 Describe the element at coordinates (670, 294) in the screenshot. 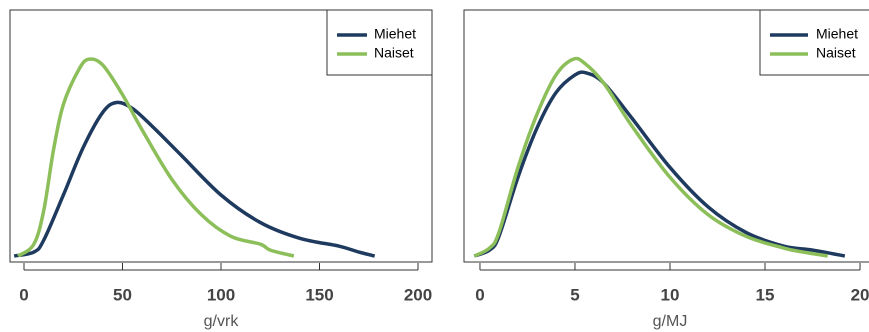

I see `x-tick-label: 10` at that location.